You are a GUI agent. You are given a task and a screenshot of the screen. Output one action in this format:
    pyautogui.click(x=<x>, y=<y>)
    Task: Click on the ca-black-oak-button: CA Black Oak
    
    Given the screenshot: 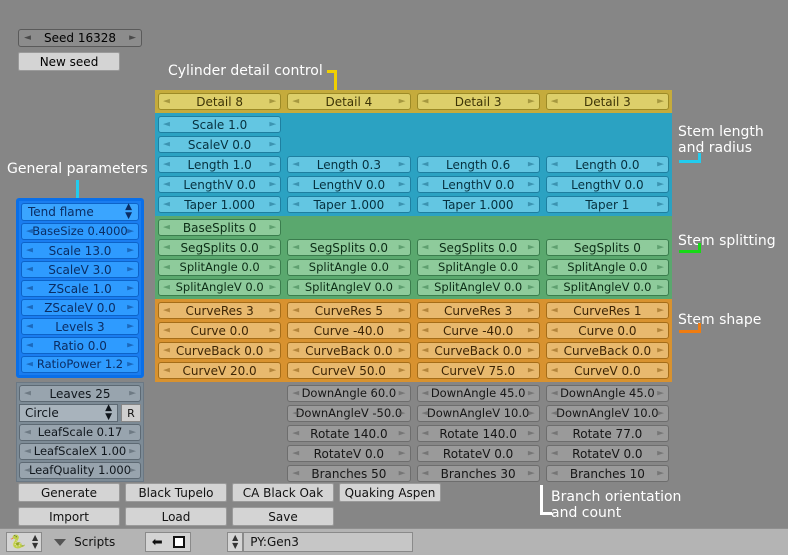 What is the action you would take?
    pyautogui.click(x=283, y=492)
    